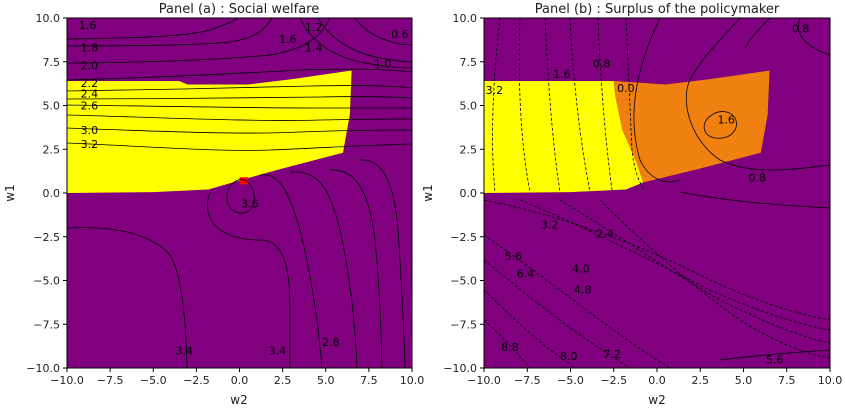 This screenshot has width=845, height=412. I want to click on contour-label: 0.6, so click(400, 34).